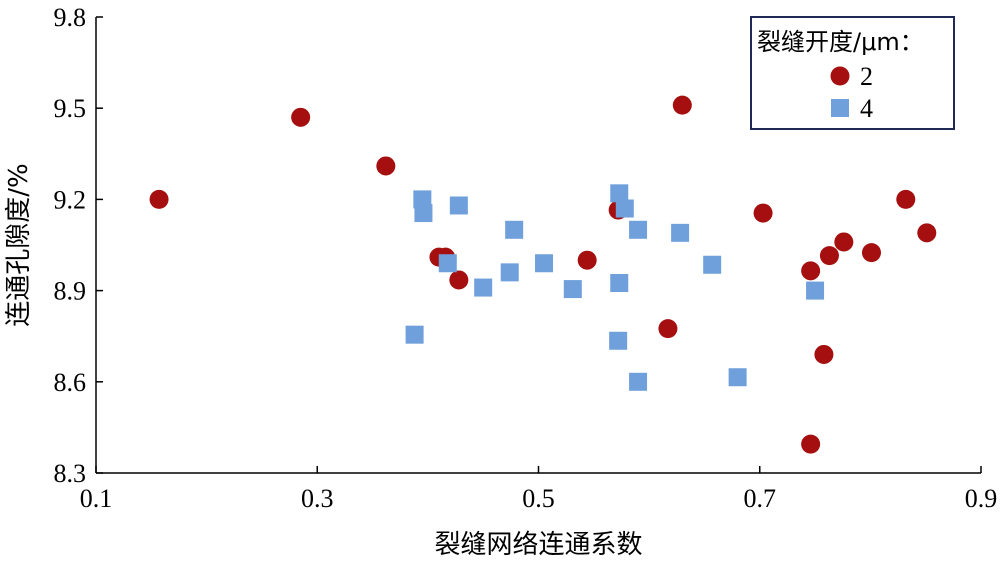  What do you see at coordinates (866, 76) in the screenshot?
I see `legend-label-2: 2` at bounding box center [866, 76].